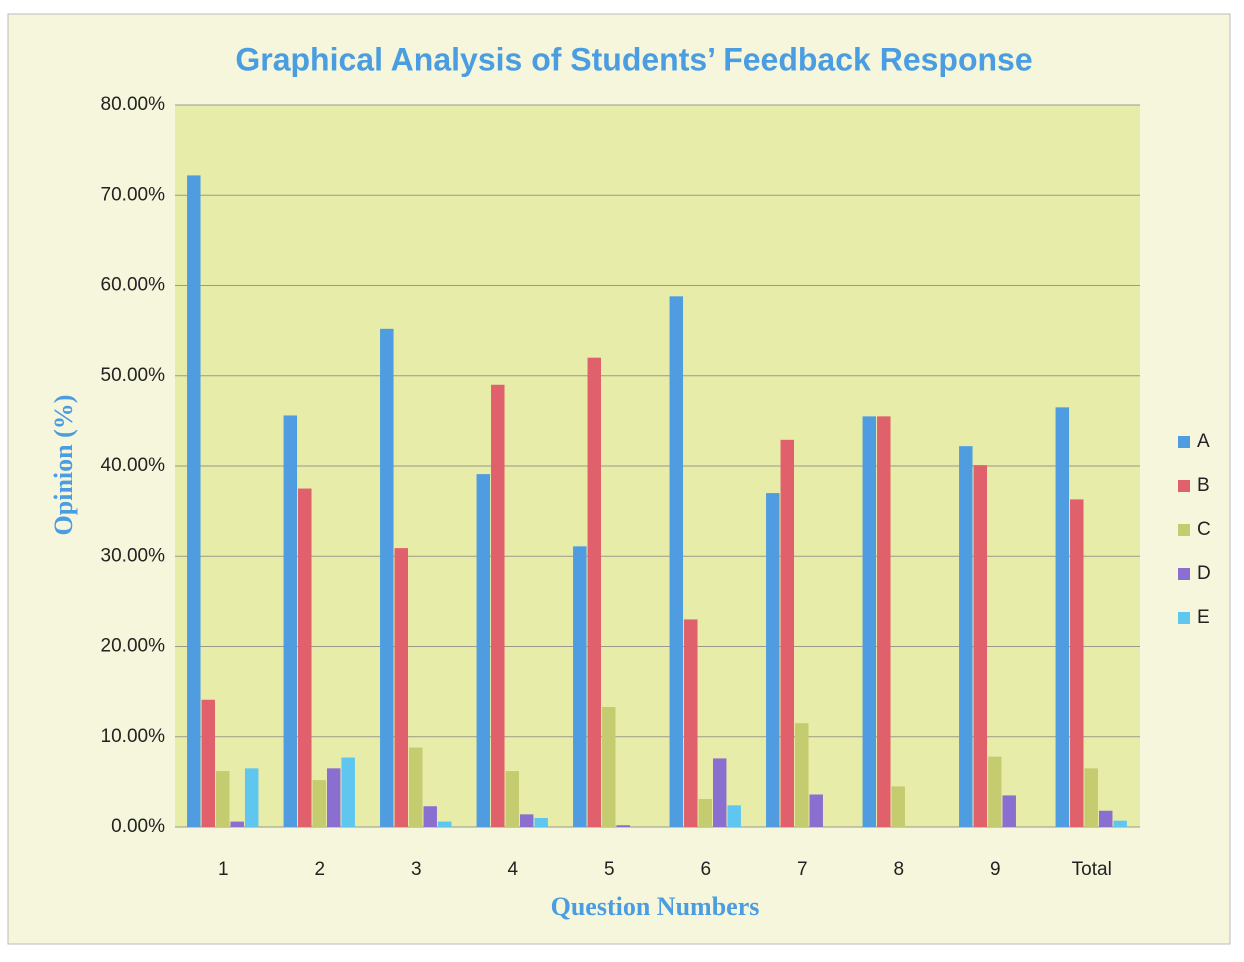  What do you see at coordinates (133, 104) in the screenshot?
I see `y-tick-label: 80.00%` at bounding box center [133, 104].